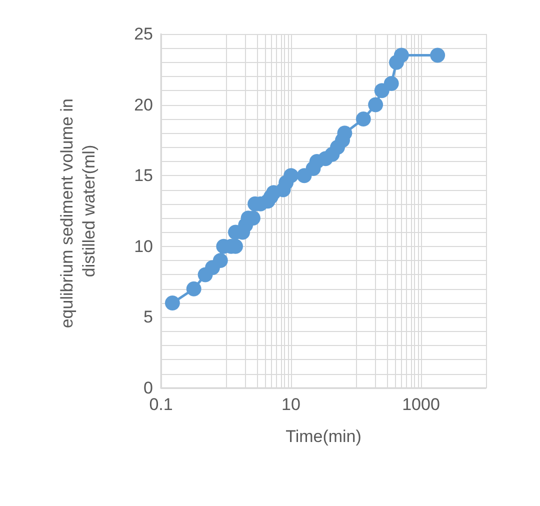  Describe the element at coordinates (78, 211) in the screenshot. I see `y-axis-title: equlibrium sediment volume in distilled water(ml)` at that location.